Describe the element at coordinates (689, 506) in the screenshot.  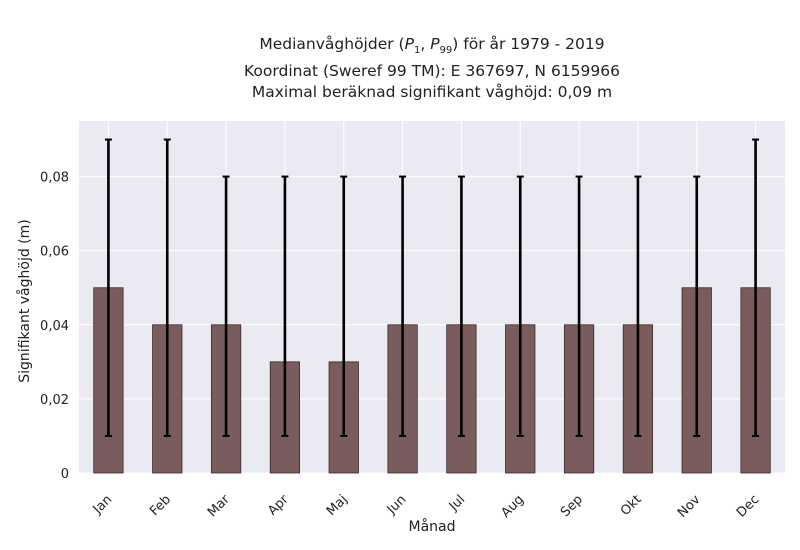
I see `x-tick-label: Nov` at that location.